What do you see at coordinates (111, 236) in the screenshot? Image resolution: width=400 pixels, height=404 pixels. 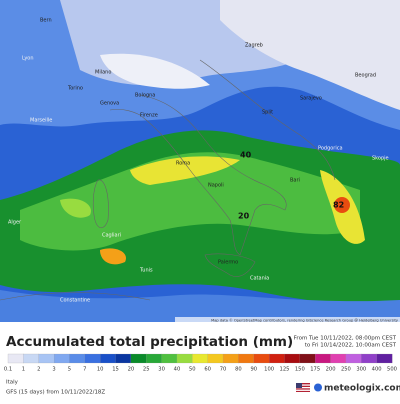 I see `place-label: Cagliari` at bounding box center [111, 236].